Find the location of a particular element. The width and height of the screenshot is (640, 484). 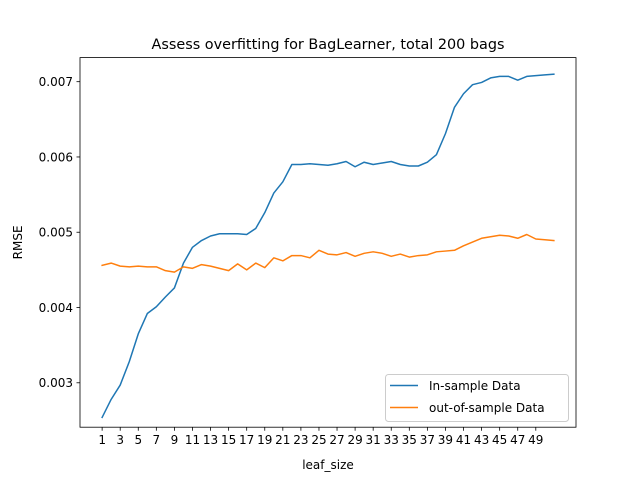

x-axis-label: leaf_size is located at coordinates (328, 465).